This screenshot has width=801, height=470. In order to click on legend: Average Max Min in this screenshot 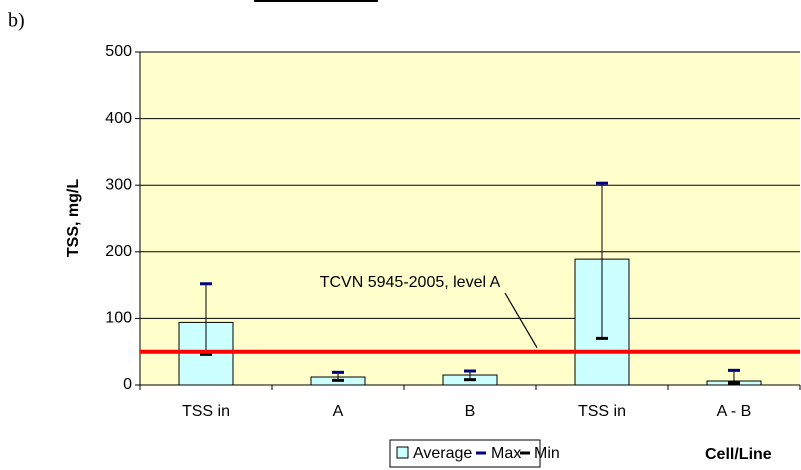, I will do `click(474, 453)`.